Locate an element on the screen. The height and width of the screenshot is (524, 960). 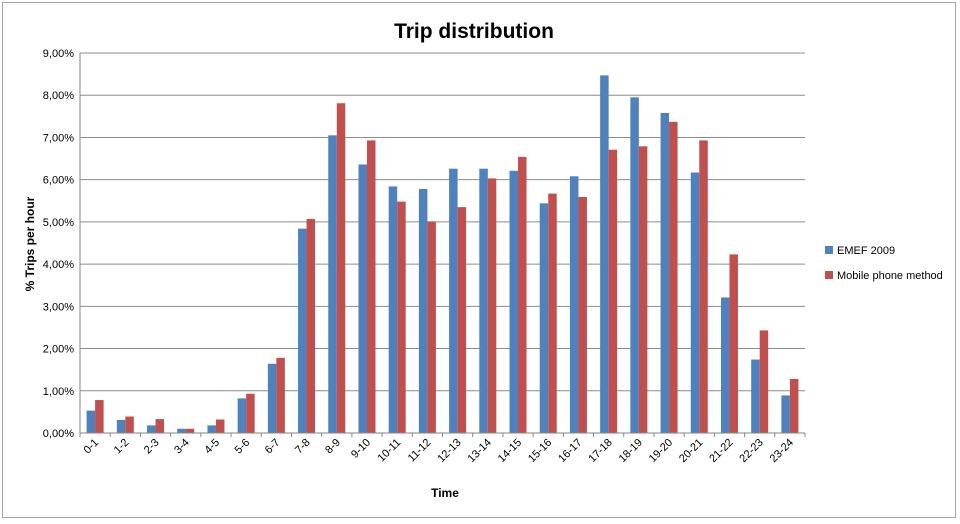
x-tick-label: 22-23 is located at coordinates (751, 451).